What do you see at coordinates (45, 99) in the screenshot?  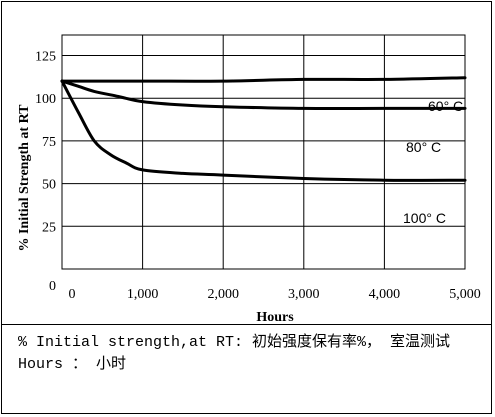 I see `y-tick-label: 100` at bounding box center [45, 99].